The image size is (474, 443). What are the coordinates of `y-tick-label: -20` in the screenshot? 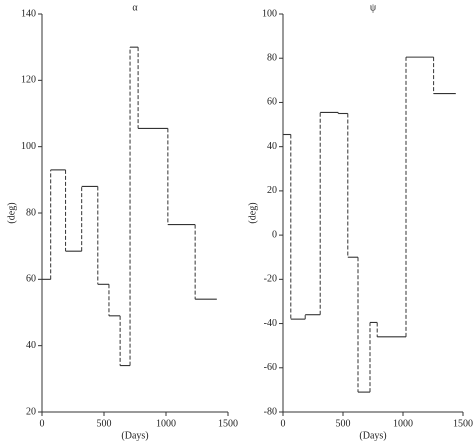 It's located at (270, 279).